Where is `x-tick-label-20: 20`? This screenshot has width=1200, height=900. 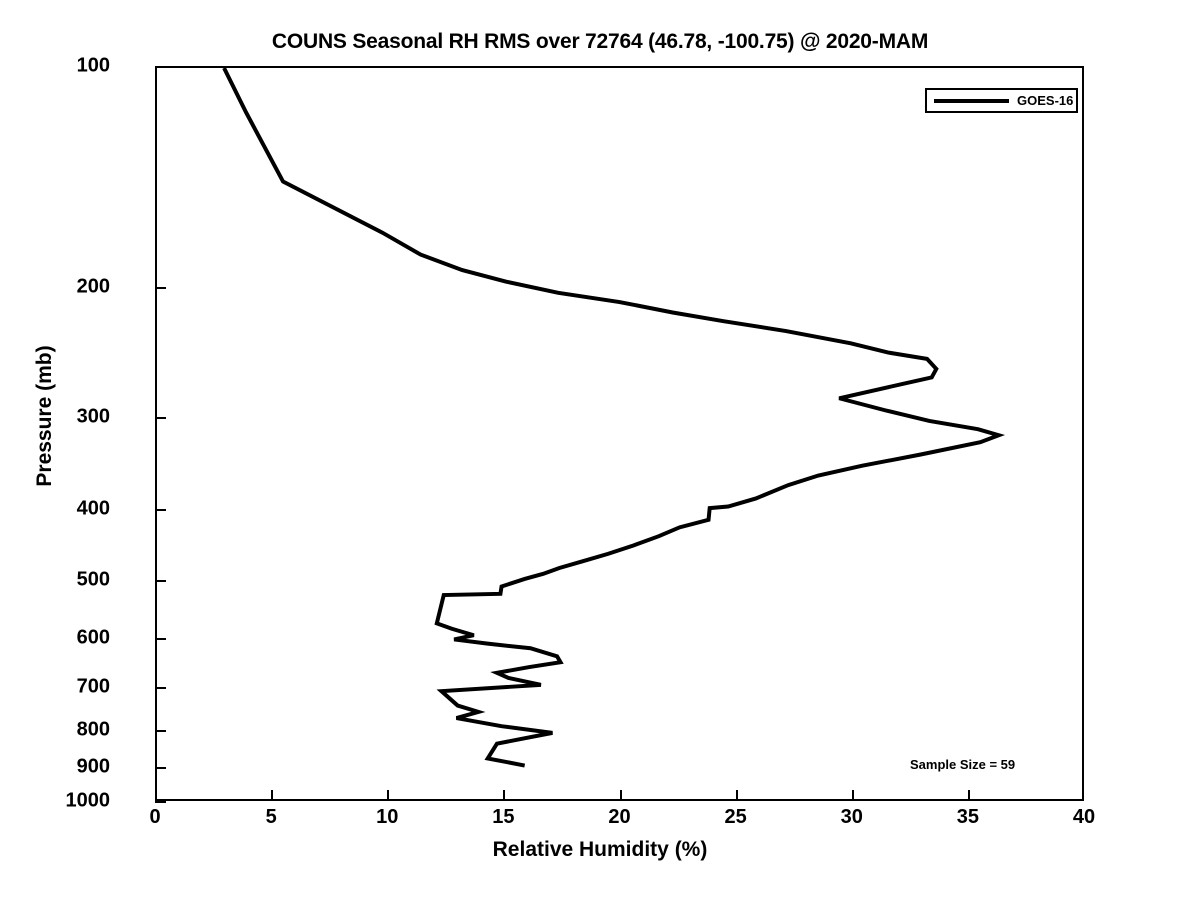
x-tick-label-20: 20 is located at coordinates (619, 817).